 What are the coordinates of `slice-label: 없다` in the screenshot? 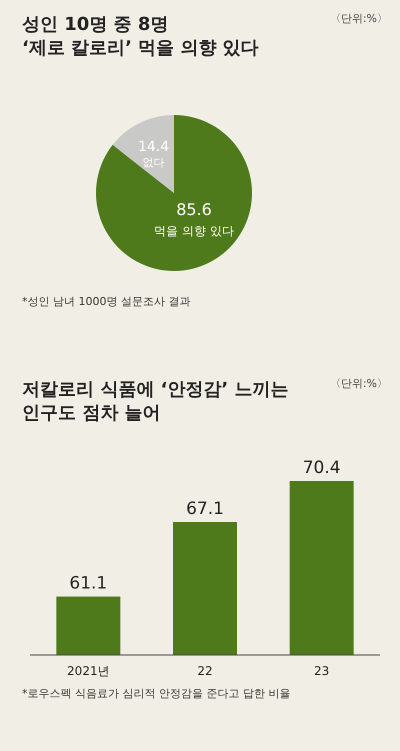 It's located at (153, 162).